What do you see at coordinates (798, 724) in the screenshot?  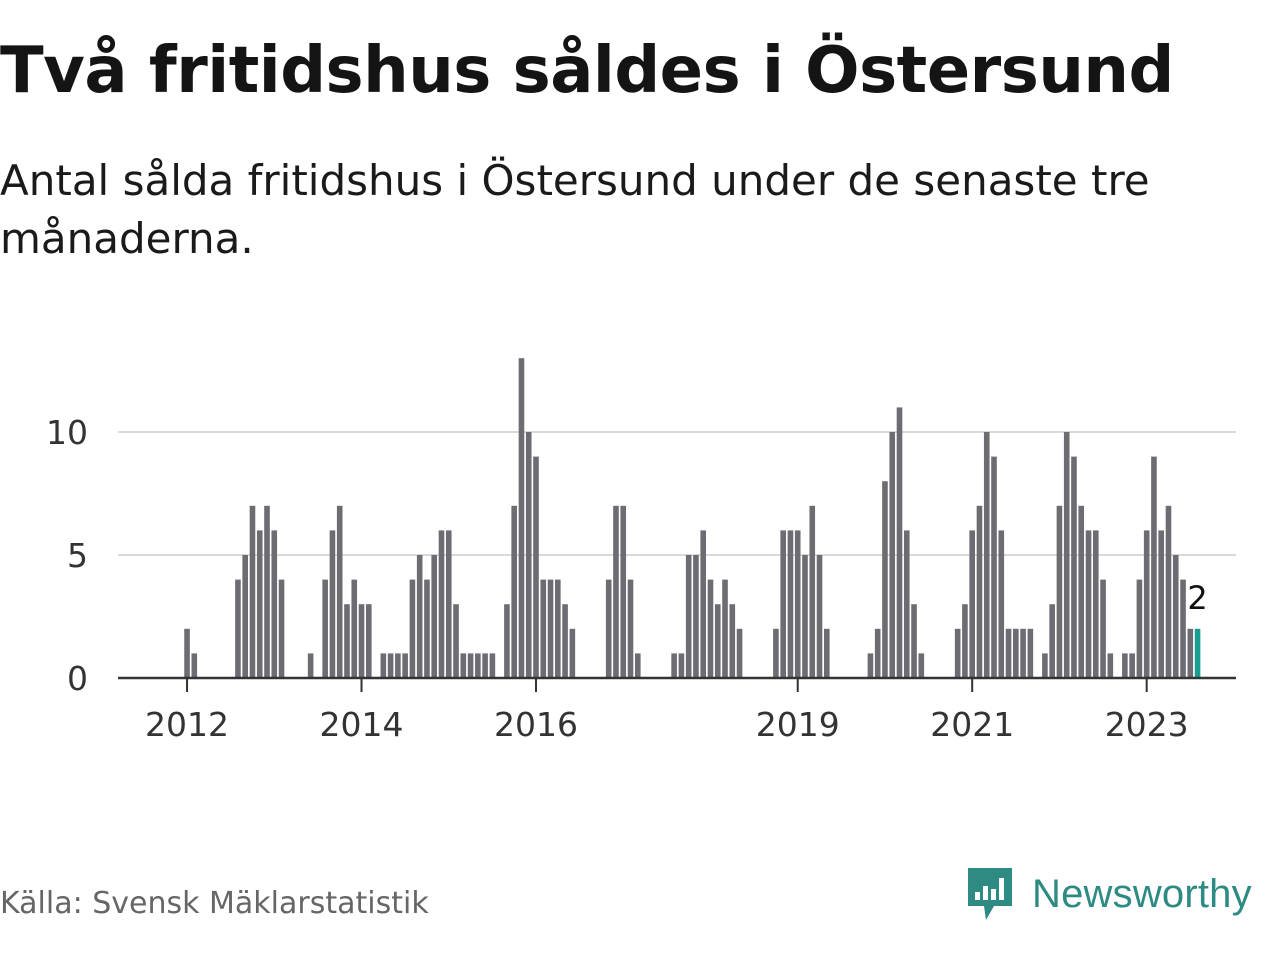 I see `x-tick-label: 2019` at bounding box center [798, 724].